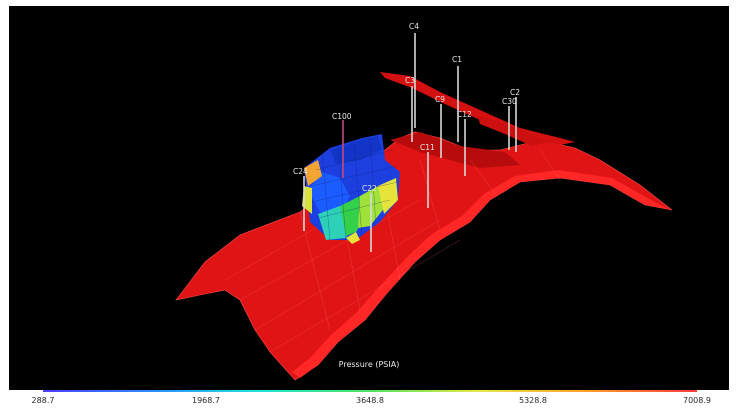 Image resolution: width=738 pixels, height=412 pixels. Describe the element at coordinates (300, 171) in the screenshot. I see `well-label-c24: C24` at that location.